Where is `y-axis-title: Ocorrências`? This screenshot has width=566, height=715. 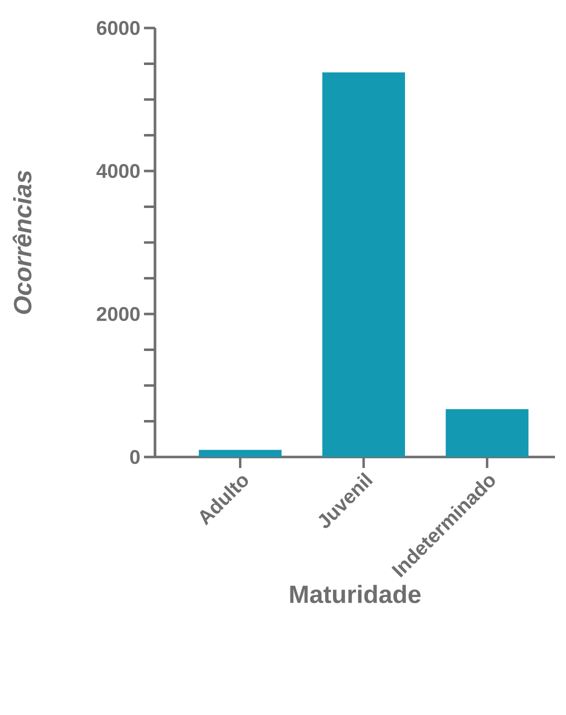 y-axis-title: Ocorrências is located at coordinates (22, 242).